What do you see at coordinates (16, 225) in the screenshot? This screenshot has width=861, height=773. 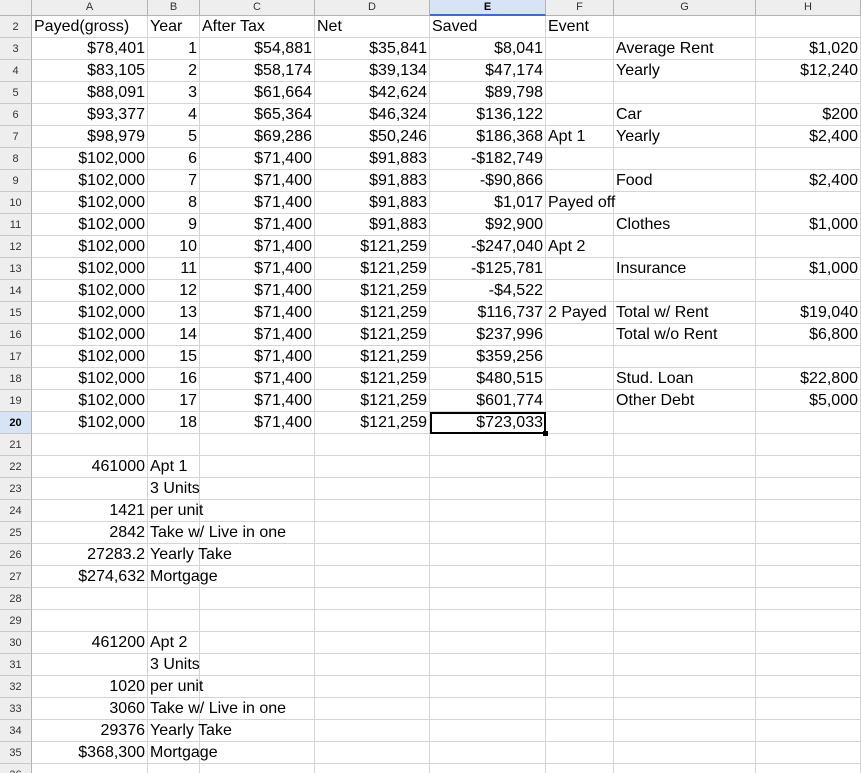 I see `row-header-11: 11` at bounding box center [16, 225].